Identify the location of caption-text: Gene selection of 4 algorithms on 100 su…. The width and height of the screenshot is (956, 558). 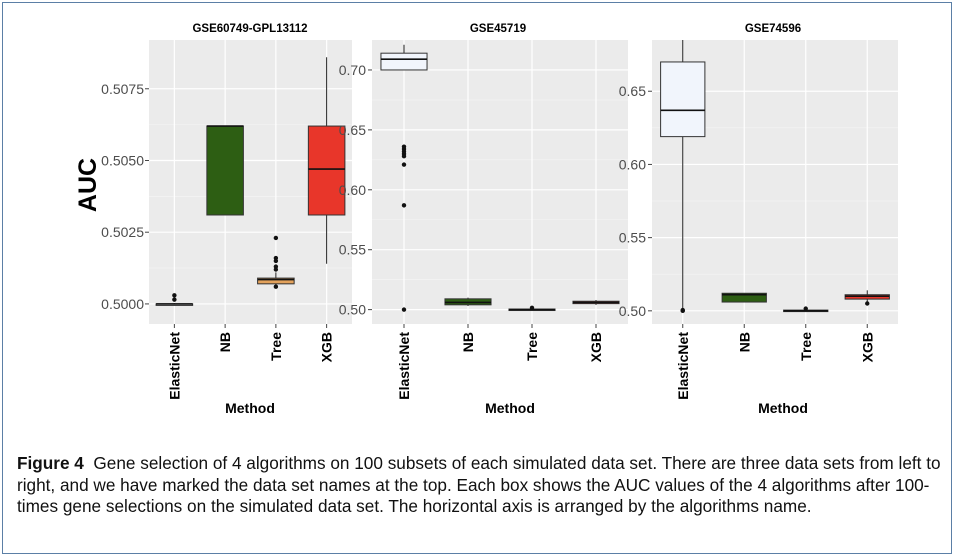
(479, 484).